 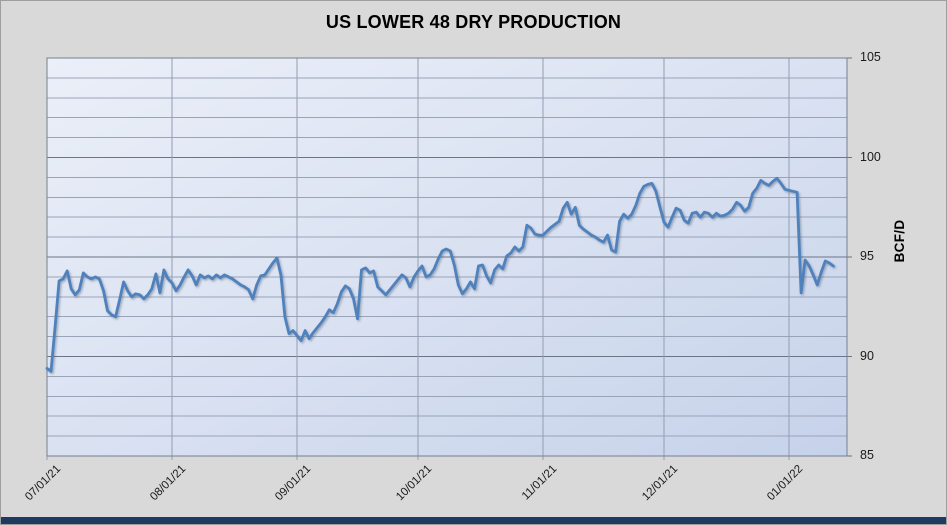 What do you see at coordinates (473, 520) in the screenshot?
I see `bottom-window-strip` at bounding box center [473, 520].